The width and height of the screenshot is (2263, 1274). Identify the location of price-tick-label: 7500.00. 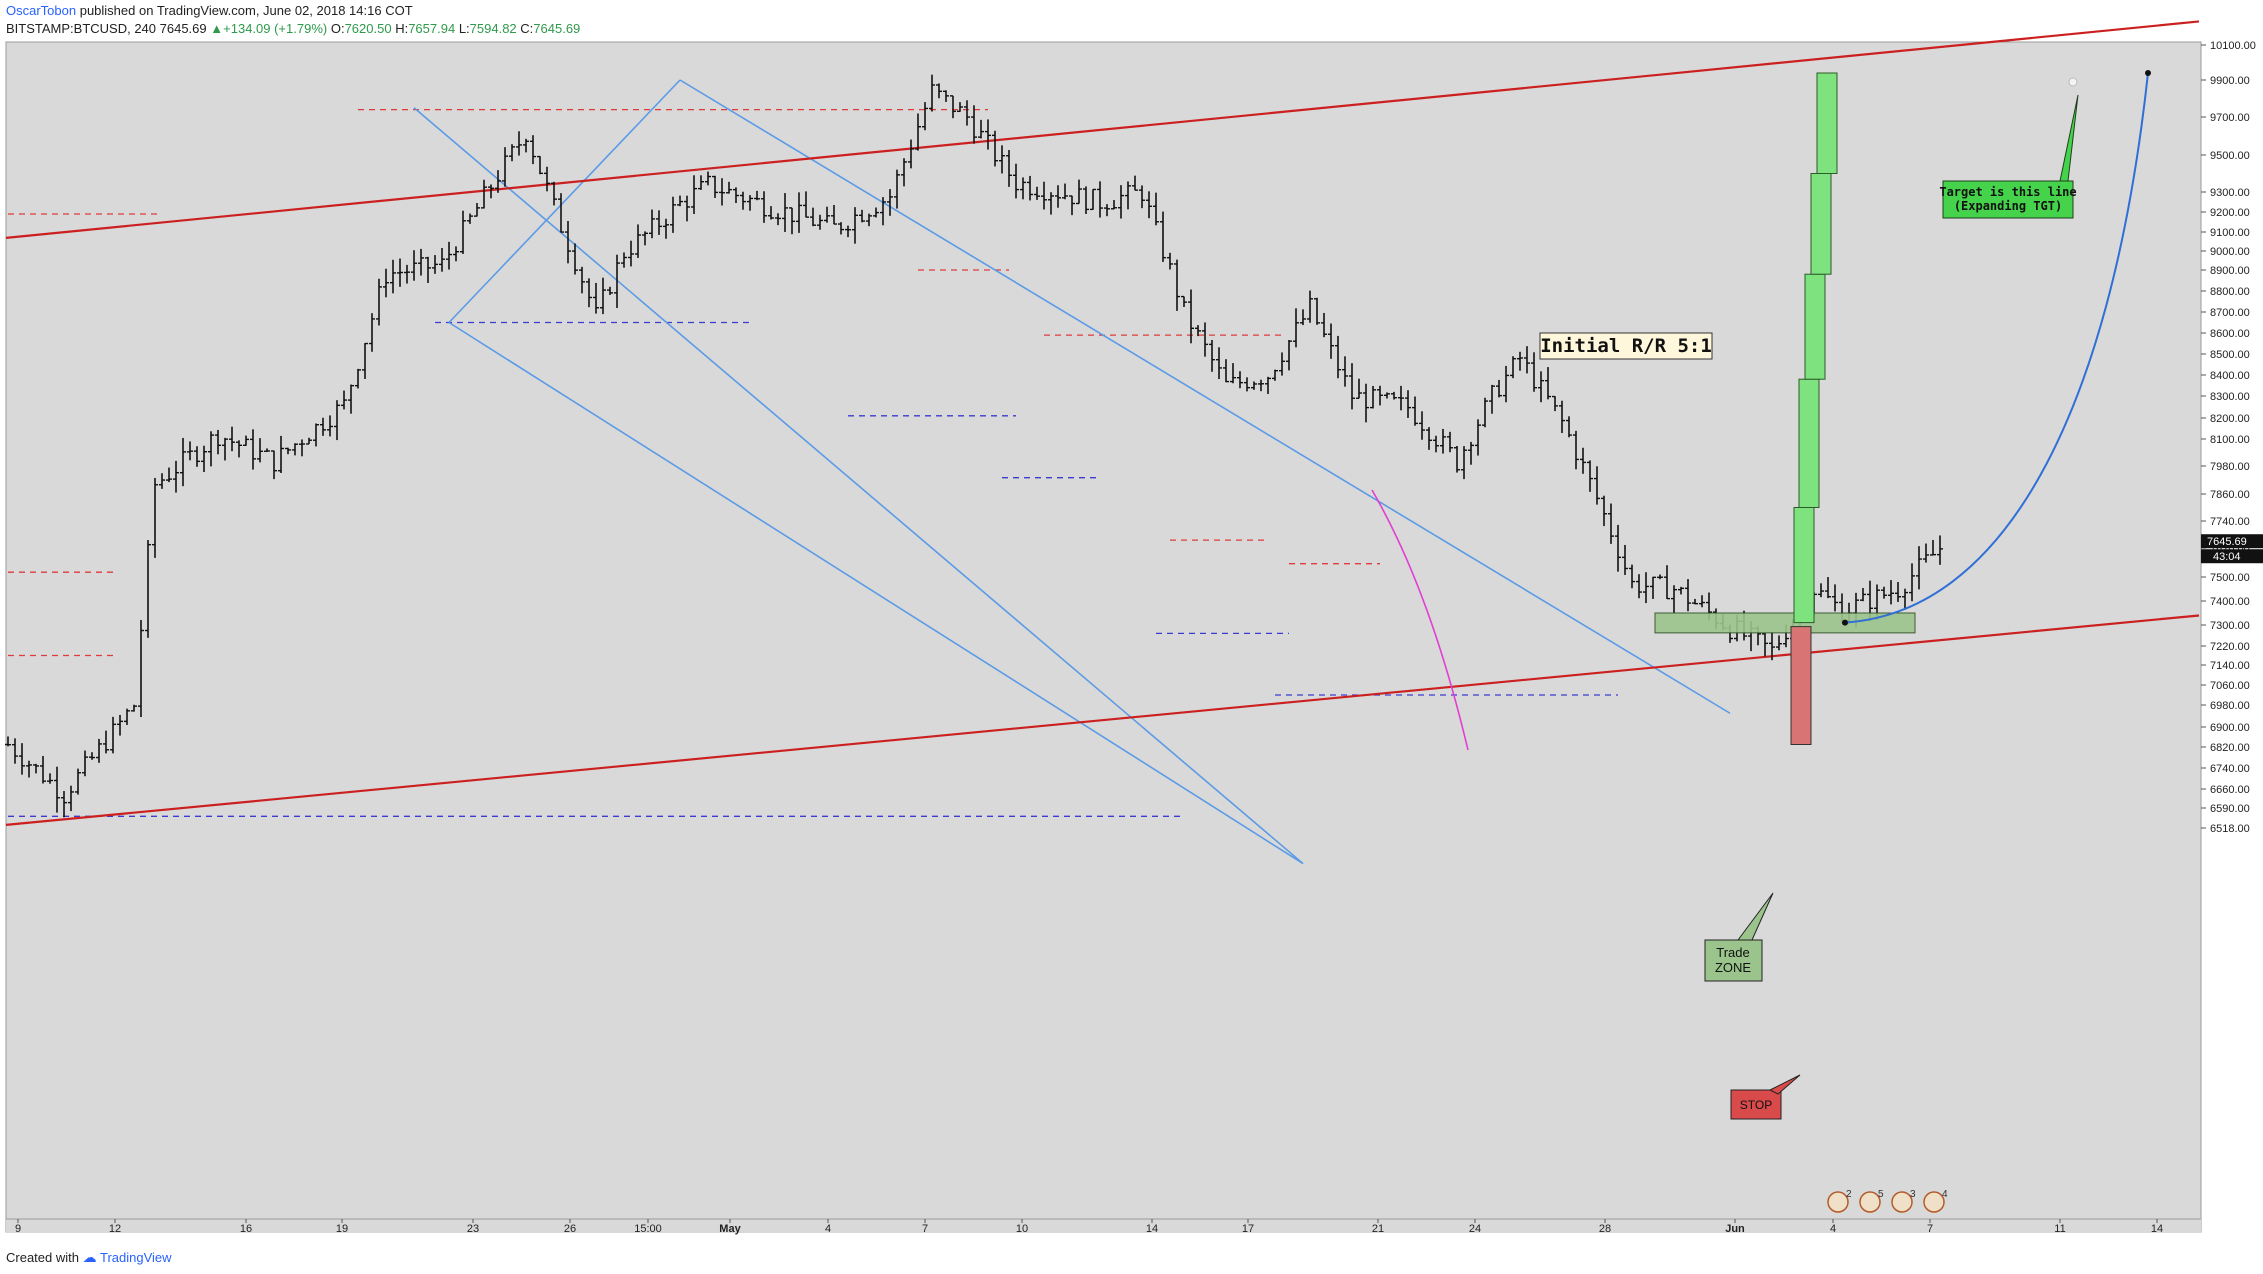
(2230, 578).